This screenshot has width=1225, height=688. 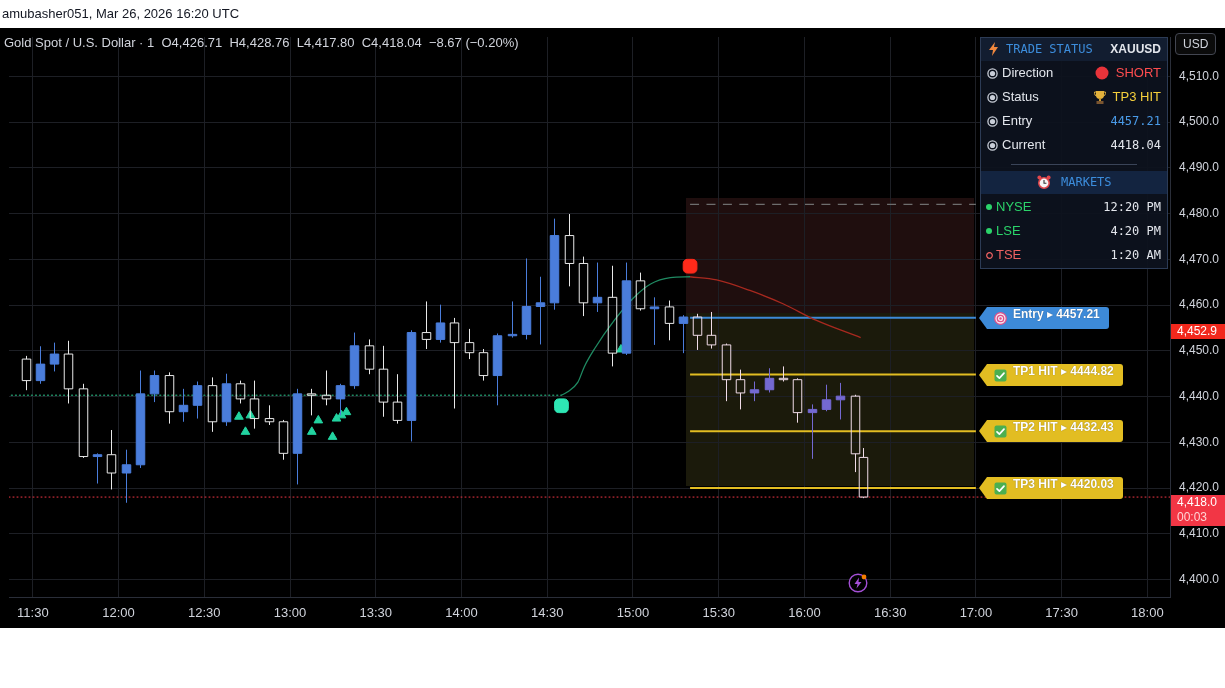 What do you see at coordinates (1197, 330) in the screenshot?
I see `text: 4,452.9` at bounding box center [1197, 330].